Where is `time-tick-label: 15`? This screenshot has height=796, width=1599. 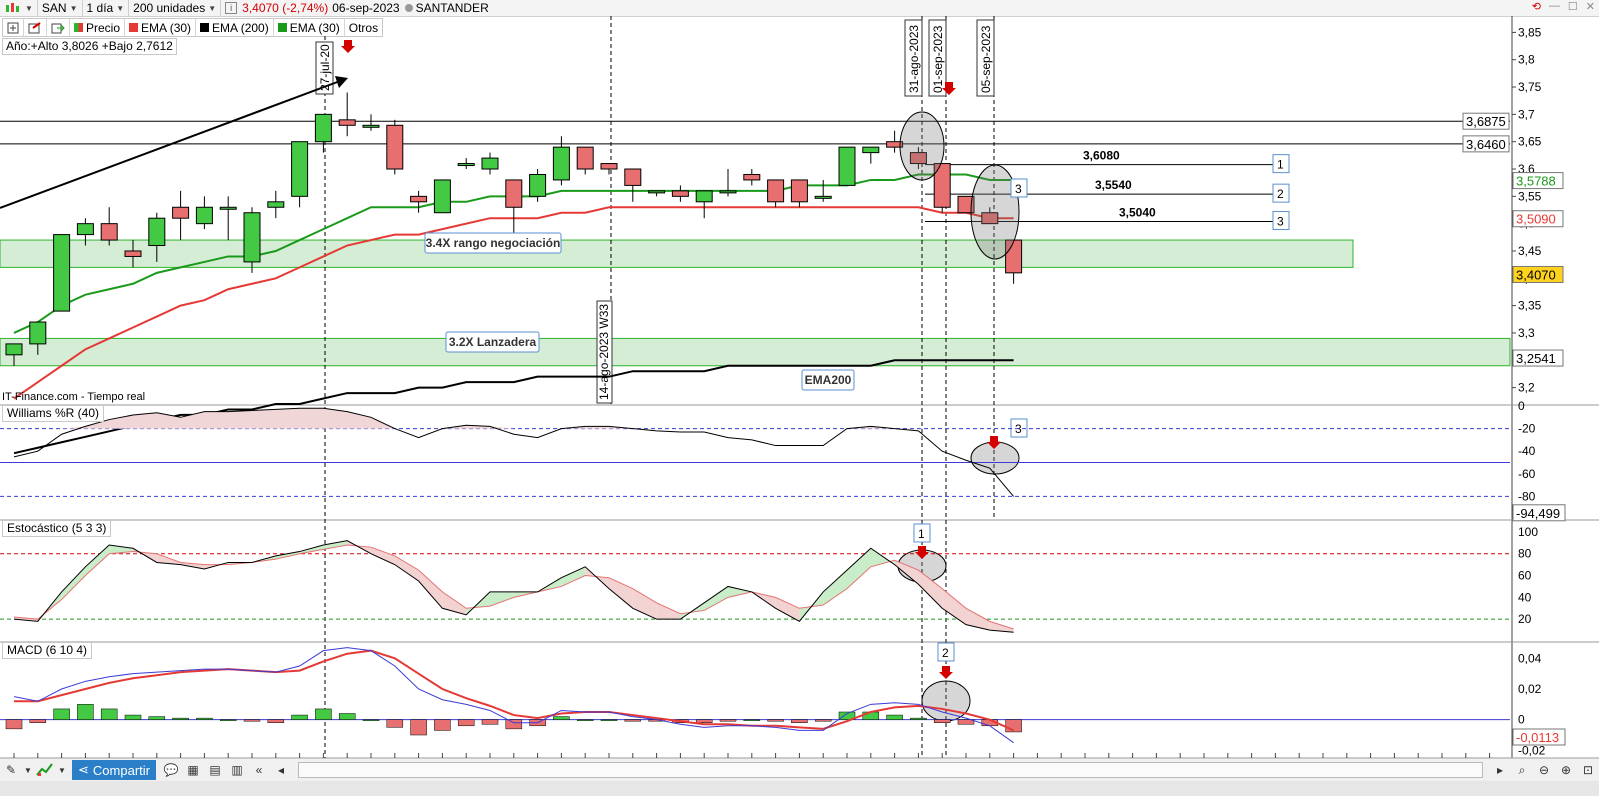
time-tick-label: 15 is located at coordinates (633, 757).